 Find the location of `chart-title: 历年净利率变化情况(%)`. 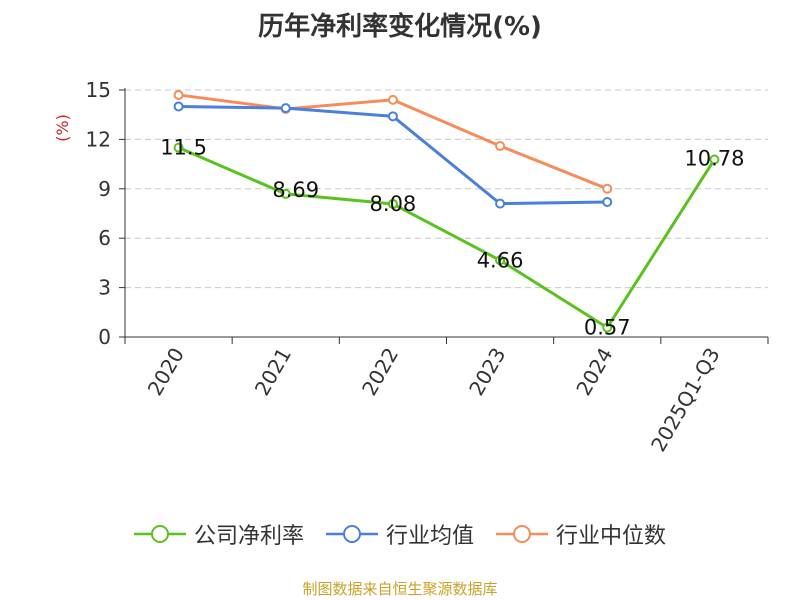

chart-title: 历年净利率变化情况(%) is located at coordinates (400, 27).